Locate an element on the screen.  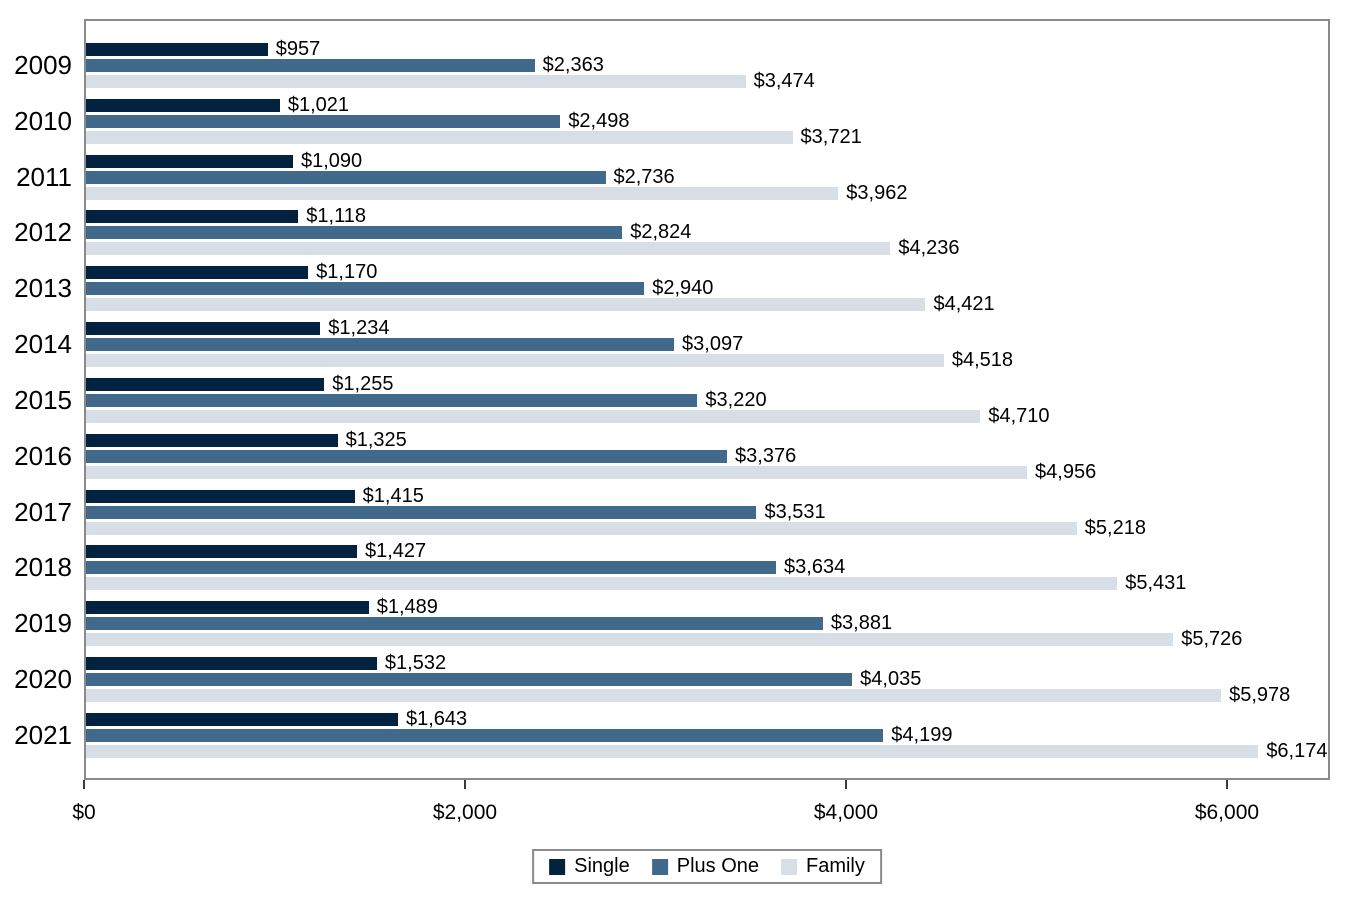
bar-row: $4,518 is located at coordinates (707, 360).